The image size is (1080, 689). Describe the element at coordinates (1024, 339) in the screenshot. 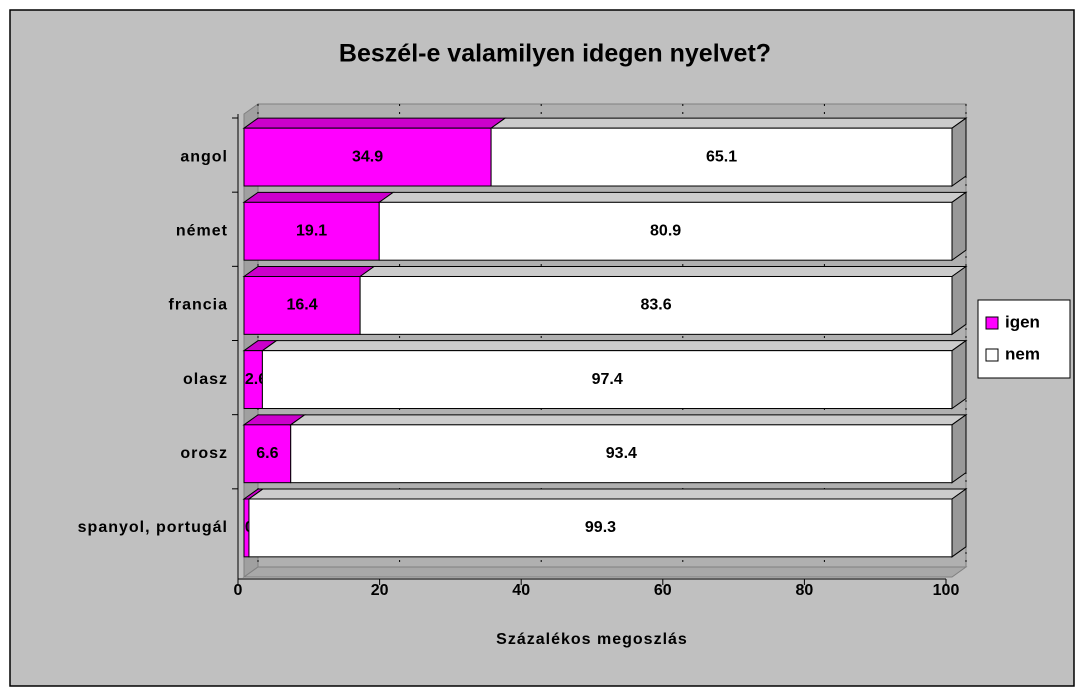

I see `legend` at that location.